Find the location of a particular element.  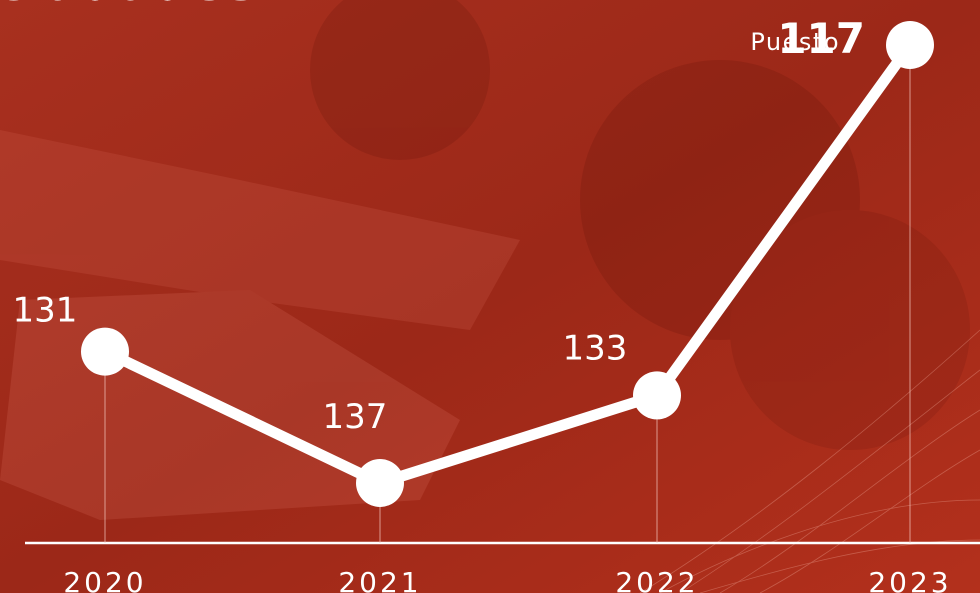

data-label: 117 is located at coordinates (821, 38).